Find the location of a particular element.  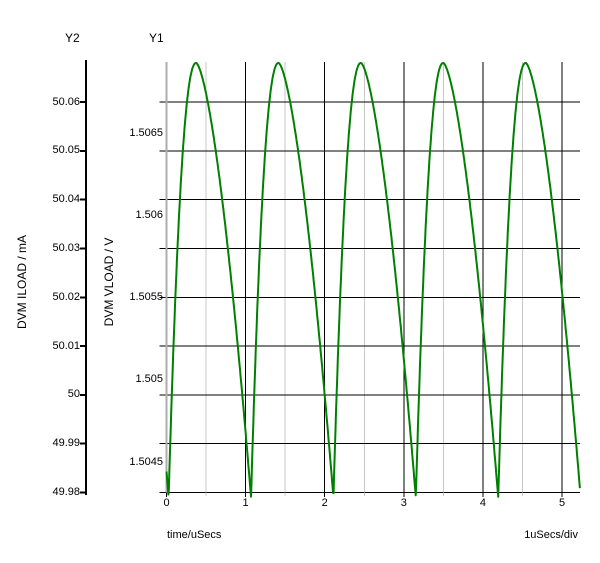

y2-axis-header: Y2 is located at coordinates (72, 38).